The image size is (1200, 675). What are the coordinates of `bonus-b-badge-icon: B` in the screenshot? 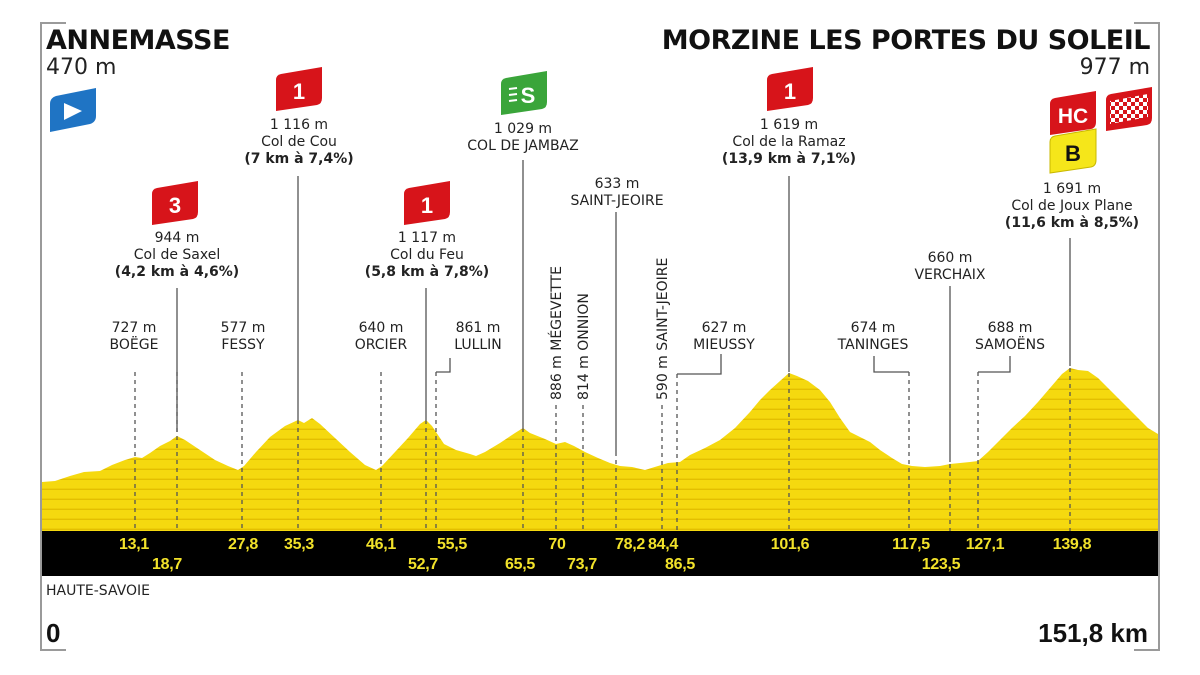 It's located at (1073, 151).